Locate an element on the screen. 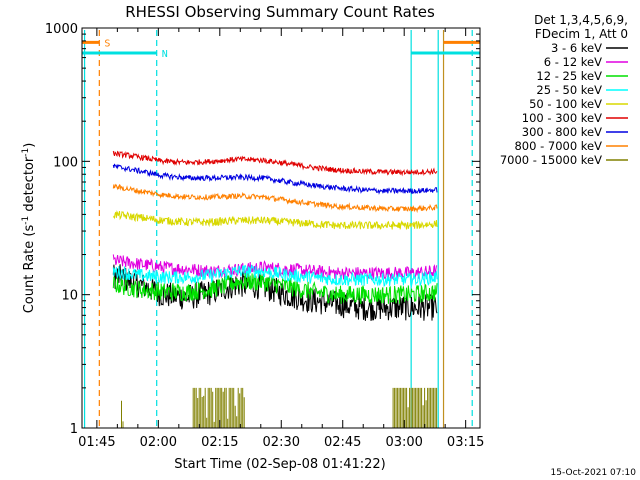 The height and width of the screenshot is (480, 640). flag-bar-label: S is located at coordinates (107, 43).